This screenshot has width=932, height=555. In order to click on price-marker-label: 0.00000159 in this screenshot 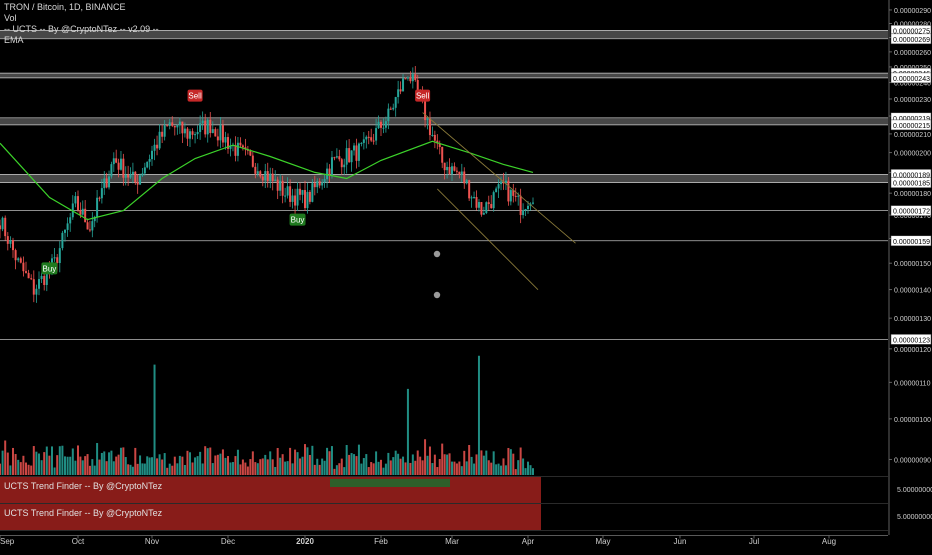, I will do `click(911, 242)`.